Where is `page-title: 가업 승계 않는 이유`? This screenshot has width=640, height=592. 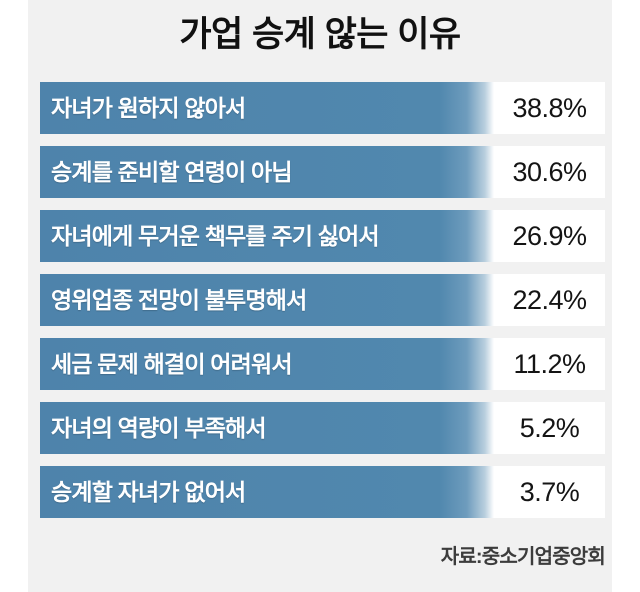
page-title: 가업 승계 않는 이유 is located at coordinates (320, 34).